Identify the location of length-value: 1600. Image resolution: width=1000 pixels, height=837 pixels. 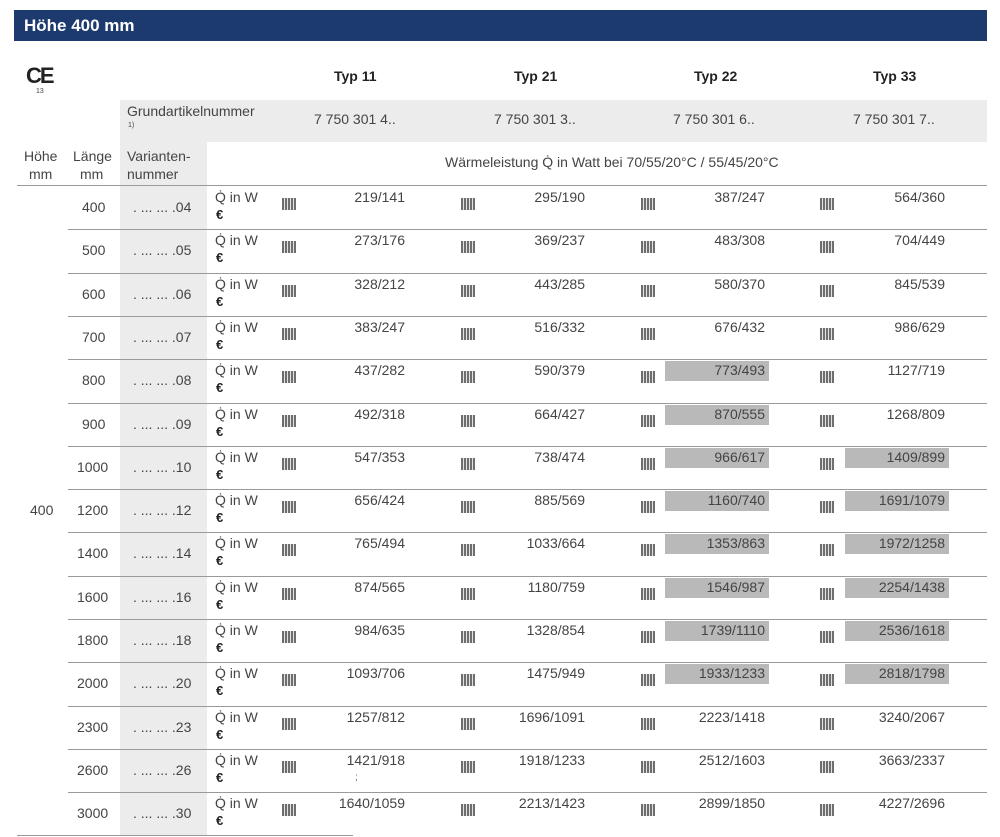
(93, 597).